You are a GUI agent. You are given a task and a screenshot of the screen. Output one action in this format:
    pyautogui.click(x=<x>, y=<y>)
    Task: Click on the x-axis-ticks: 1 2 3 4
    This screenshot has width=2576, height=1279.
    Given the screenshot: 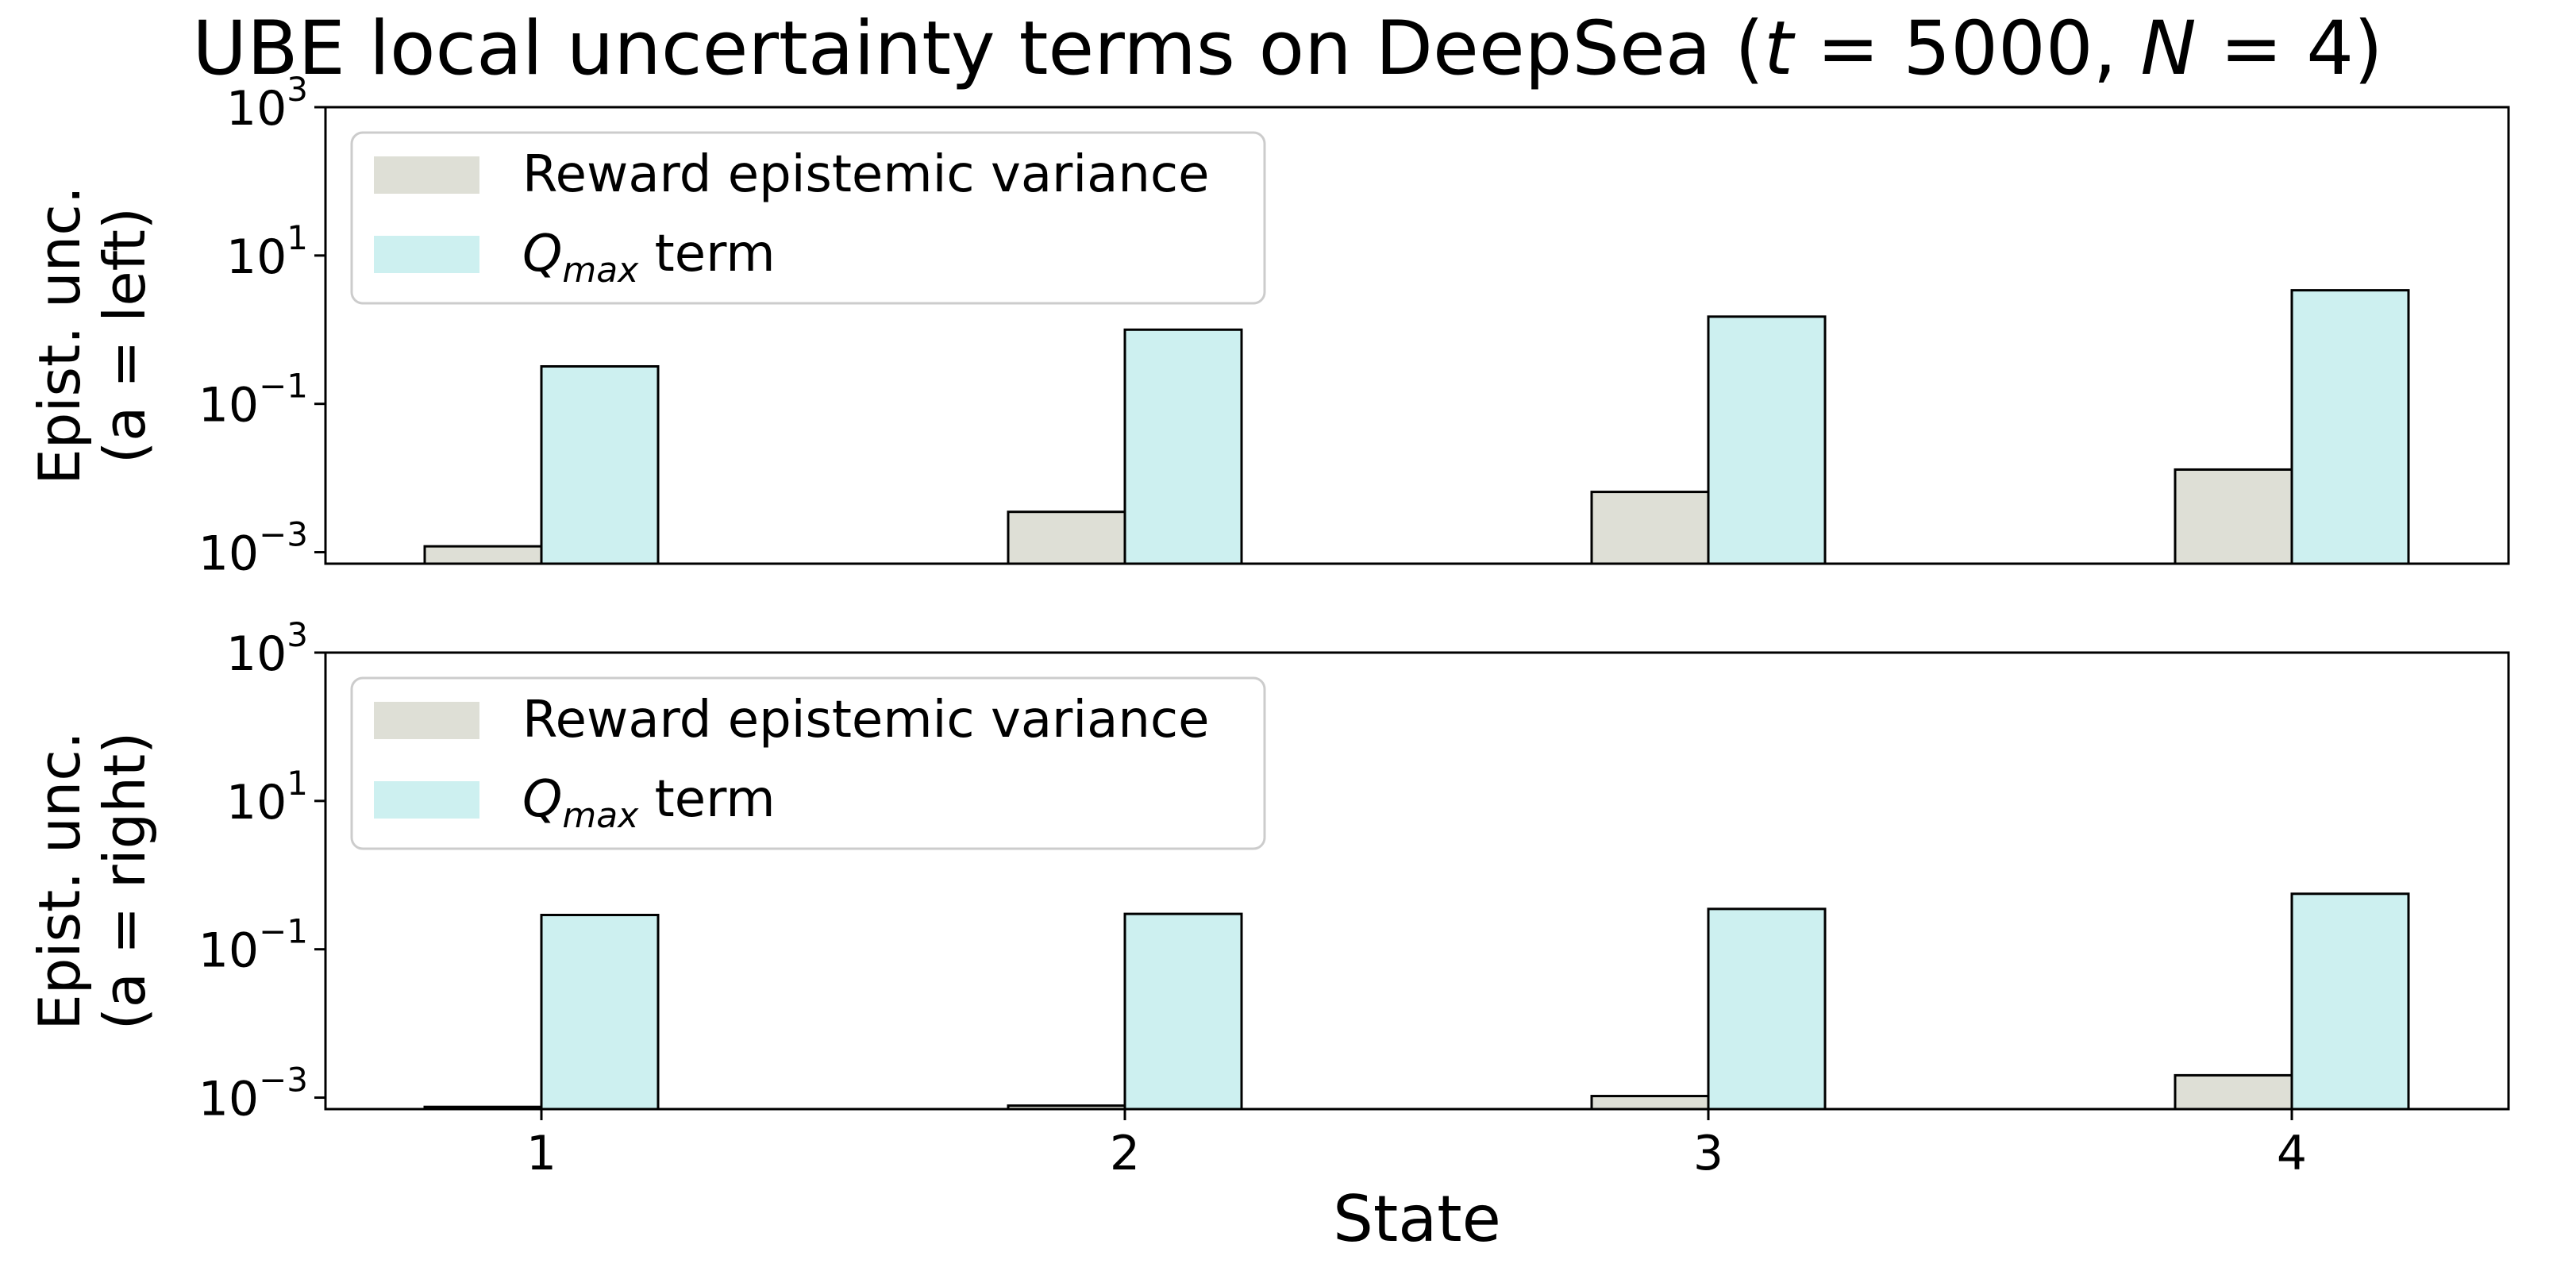 What is the action you would take?
    pyautogui.click(x=1416, y=1145)
    